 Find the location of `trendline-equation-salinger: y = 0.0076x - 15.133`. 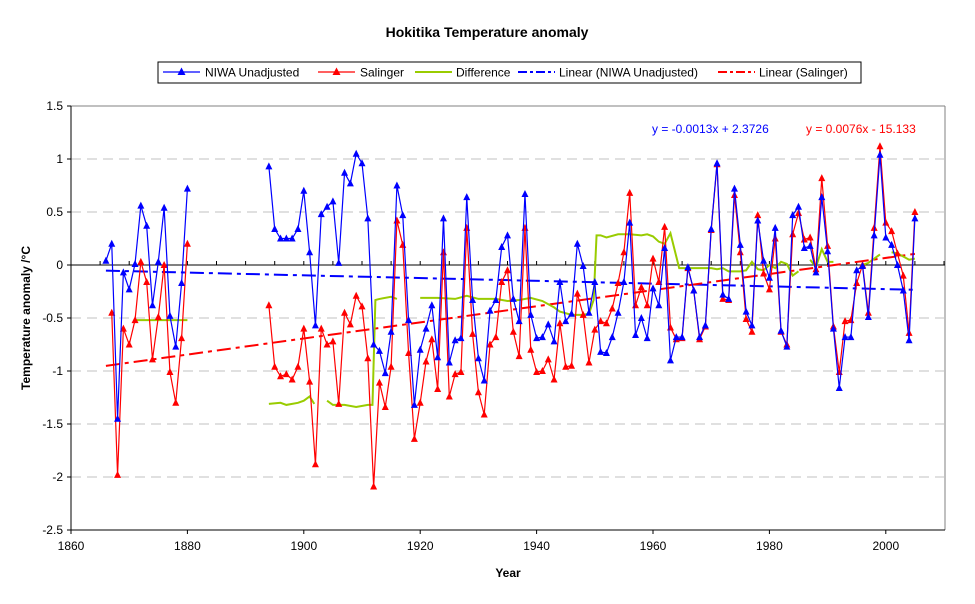

trendline-equation-salinger: y = 0.0076x - 15.133 is located at coordinates (861, 129).